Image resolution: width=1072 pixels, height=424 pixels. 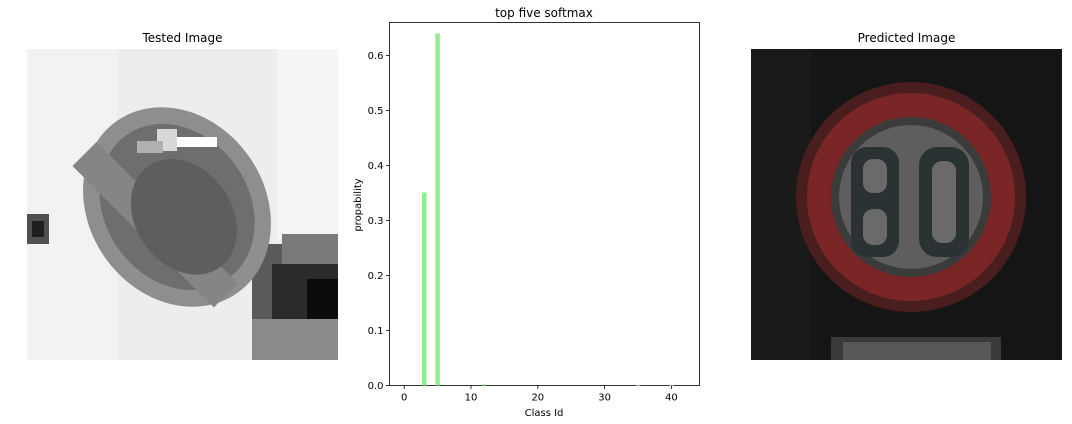 I want to click on y-tick-label: 0.0, so click(x=376, y=386).